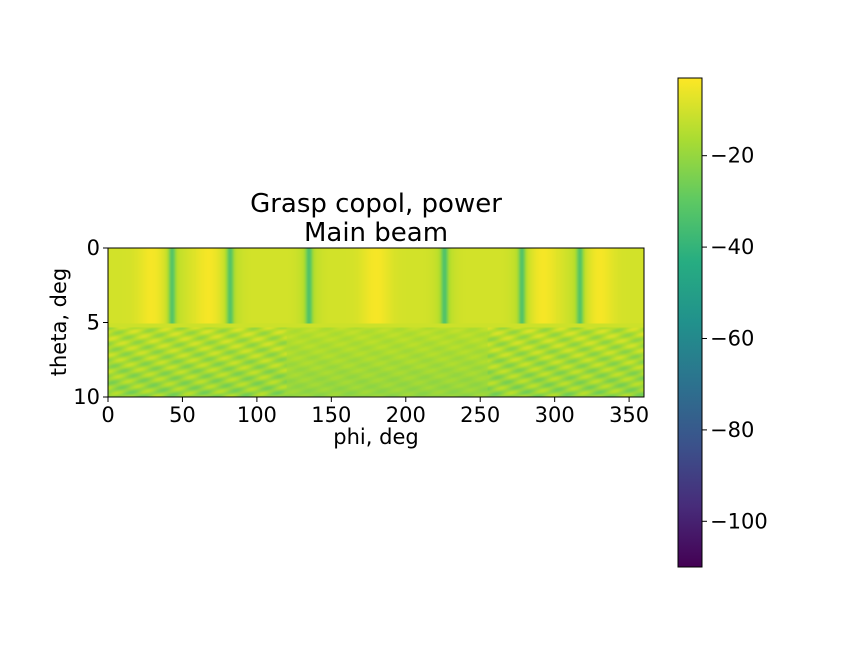  I want to click on x-tick-label: 250, so click(480, 415).